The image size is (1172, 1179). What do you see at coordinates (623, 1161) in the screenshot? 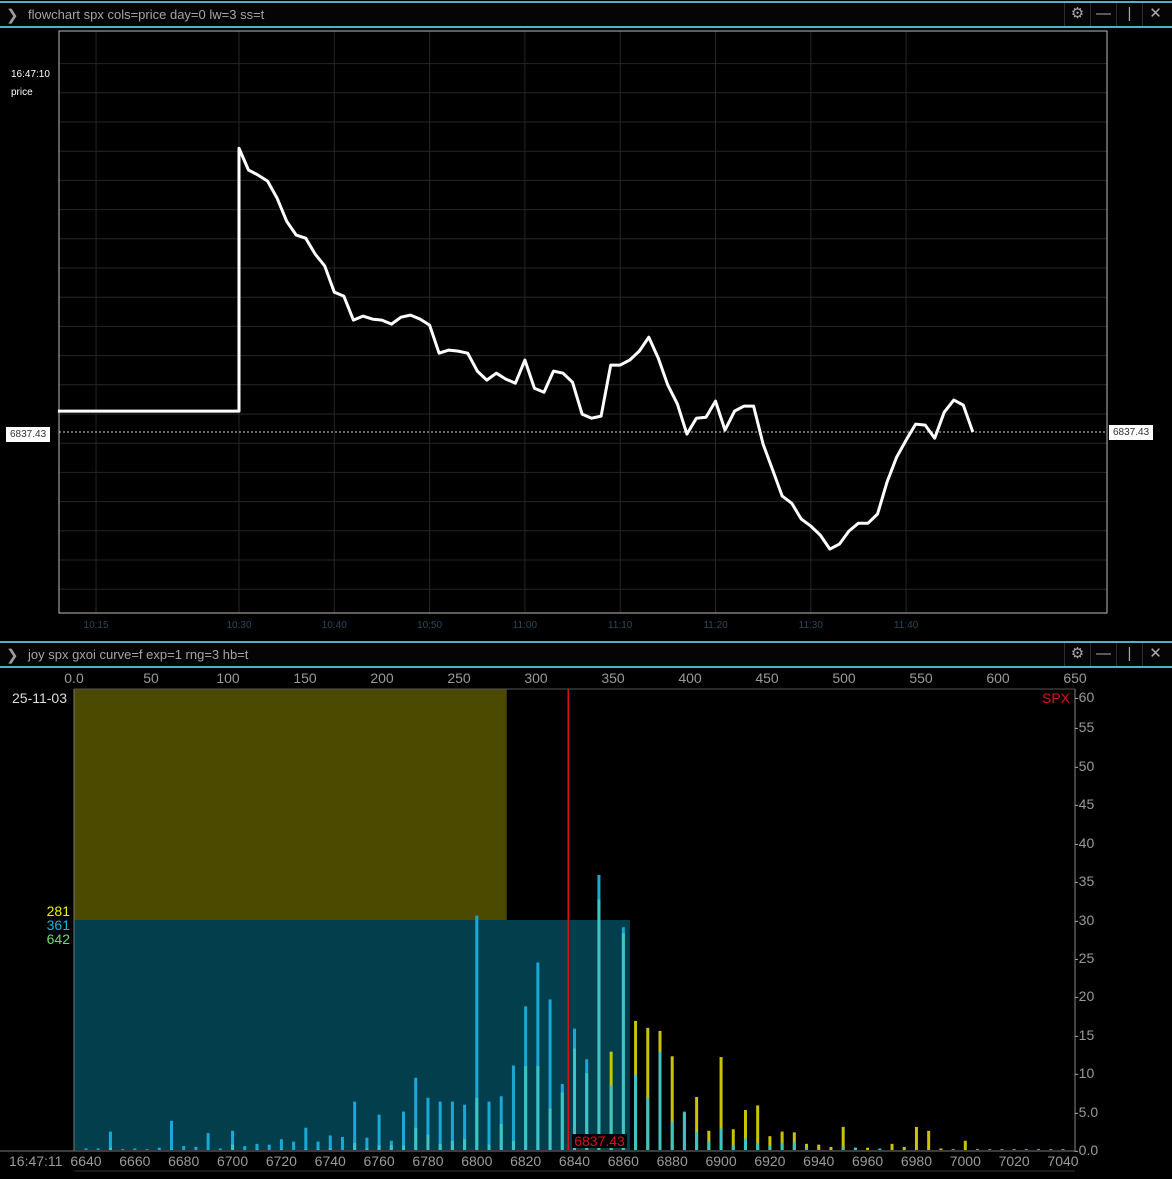
I see `strike-tick-label: 6860` at bounding box center [623, 1161].